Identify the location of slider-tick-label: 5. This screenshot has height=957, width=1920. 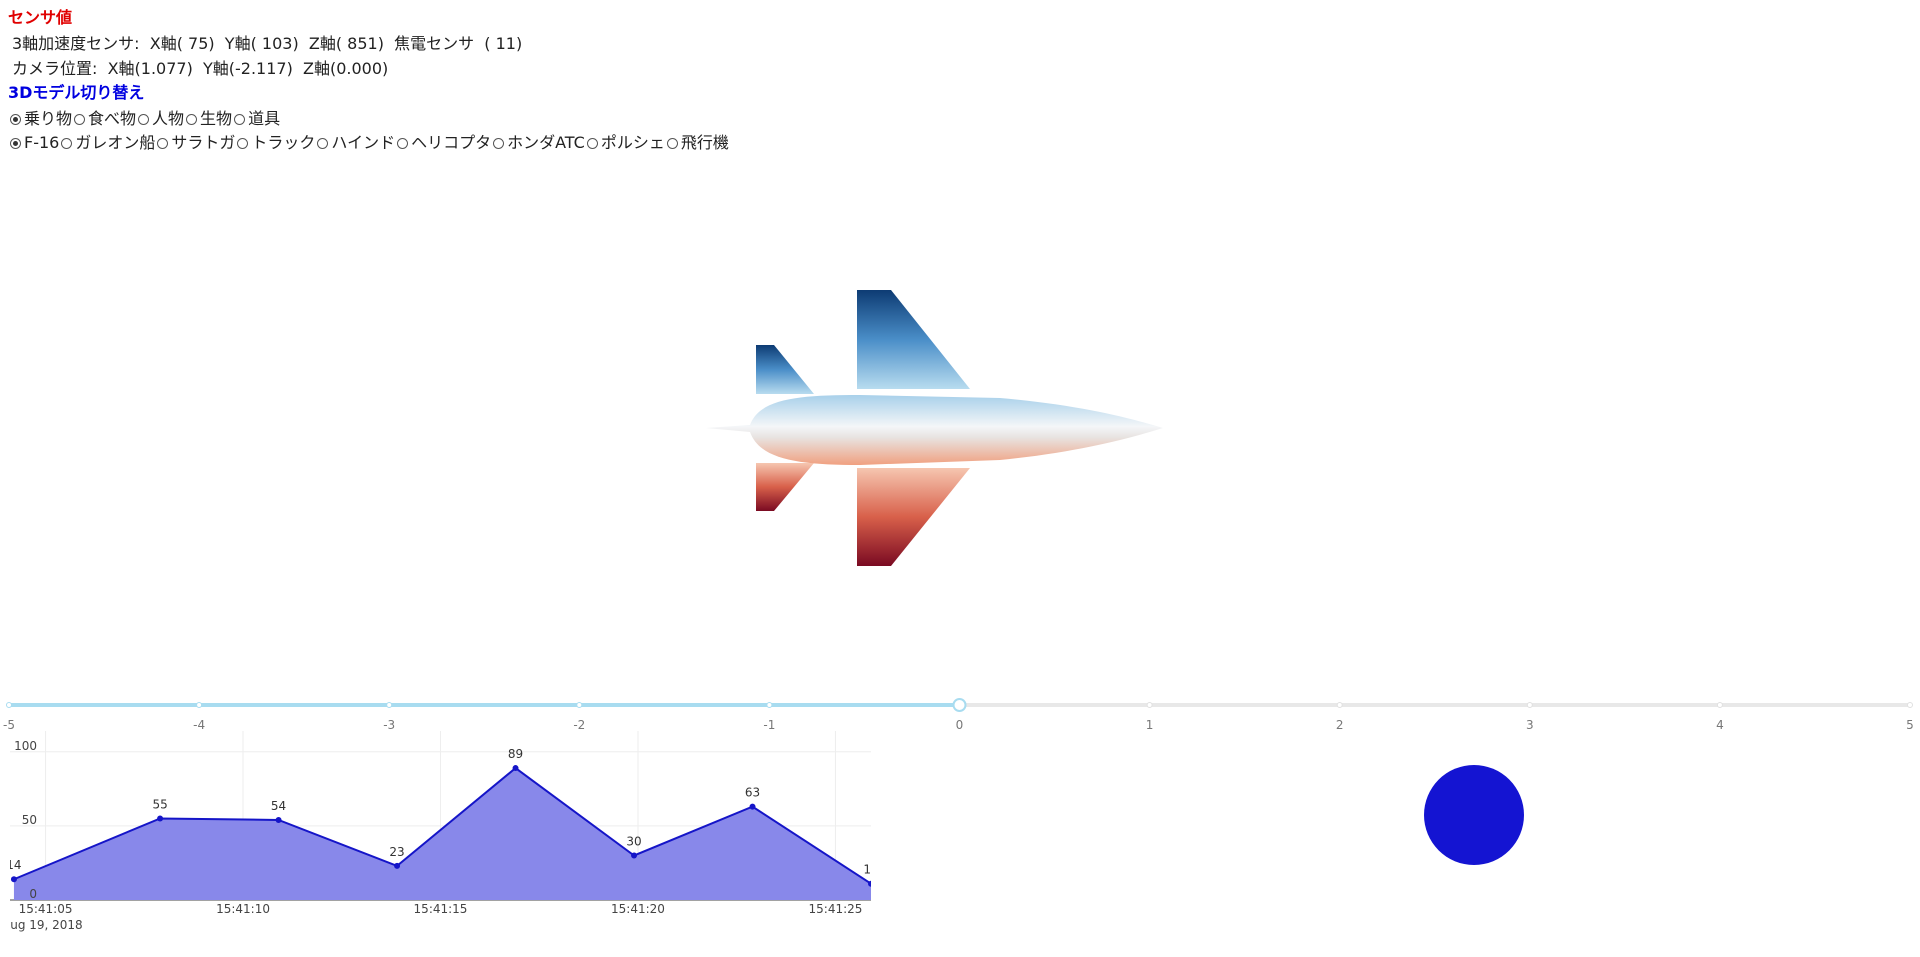
(1910, 725).